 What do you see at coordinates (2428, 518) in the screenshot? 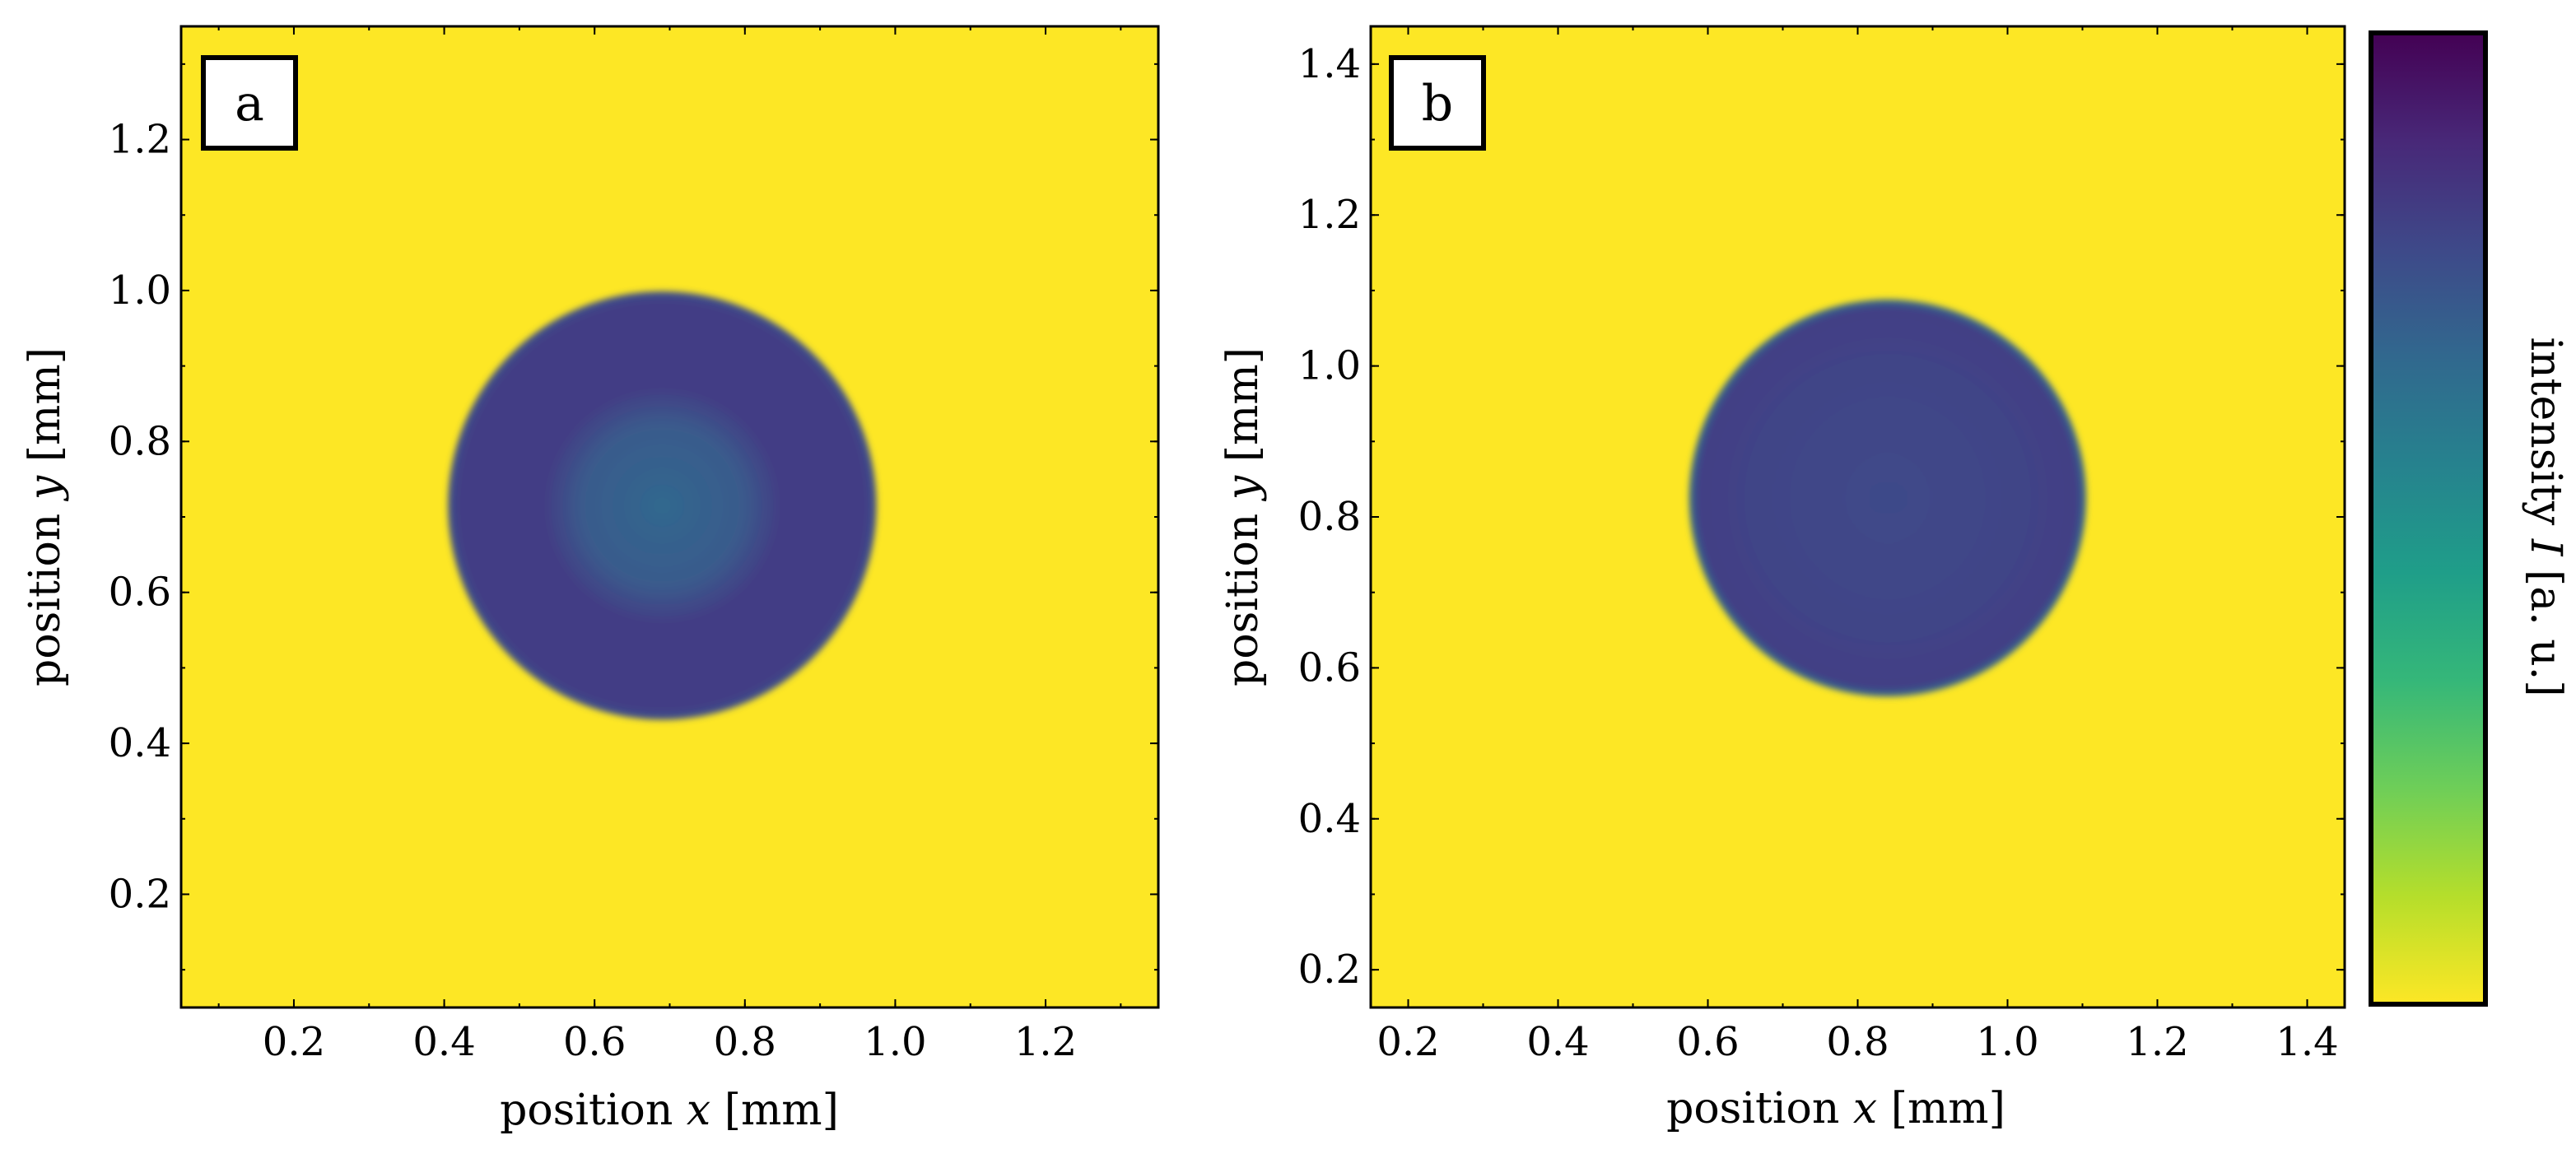
I see `colorbar-gradient` at bounding box center [2428, 518].